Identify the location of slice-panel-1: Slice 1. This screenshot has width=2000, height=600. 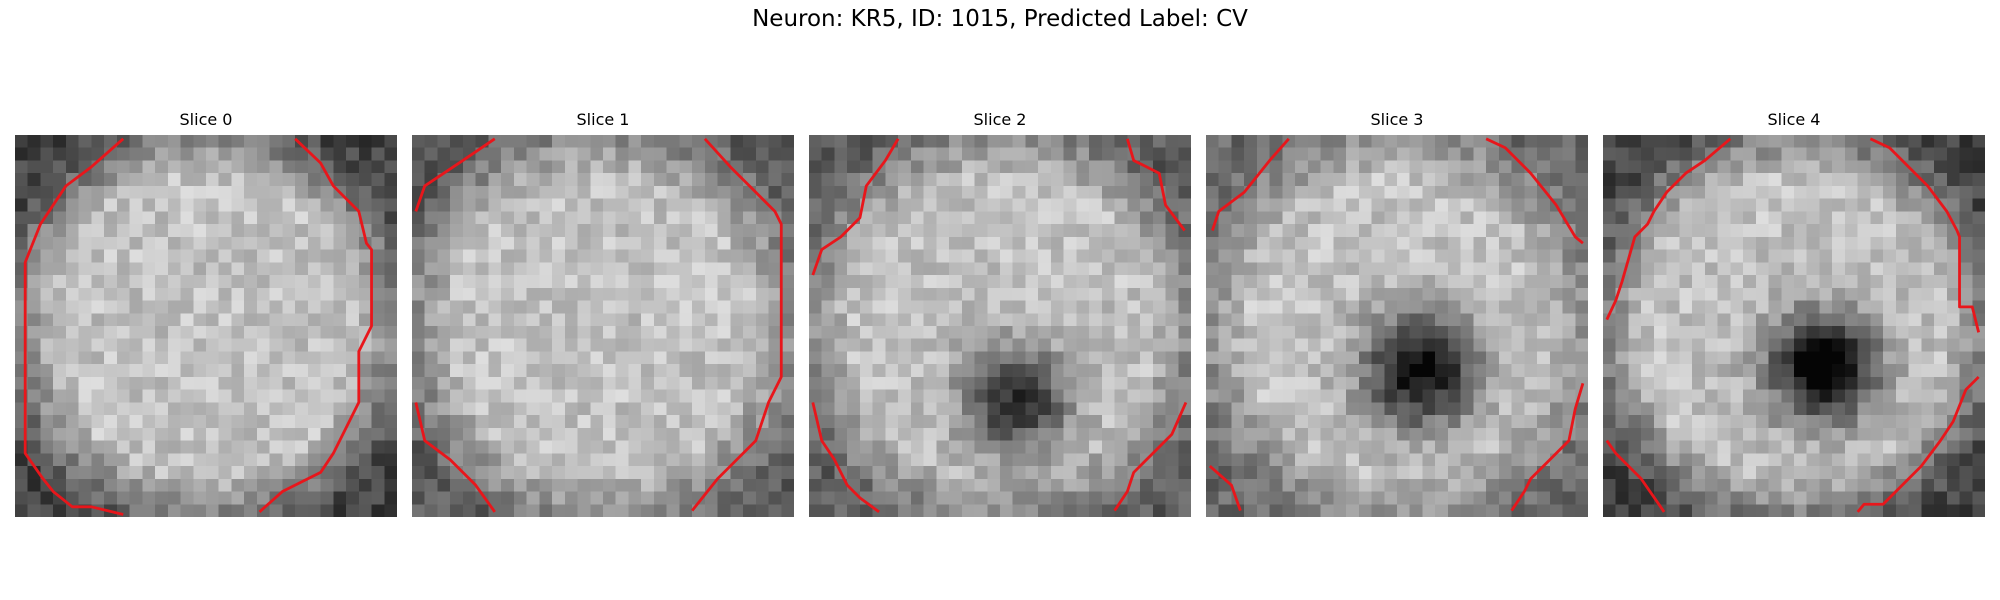
(603, 313).